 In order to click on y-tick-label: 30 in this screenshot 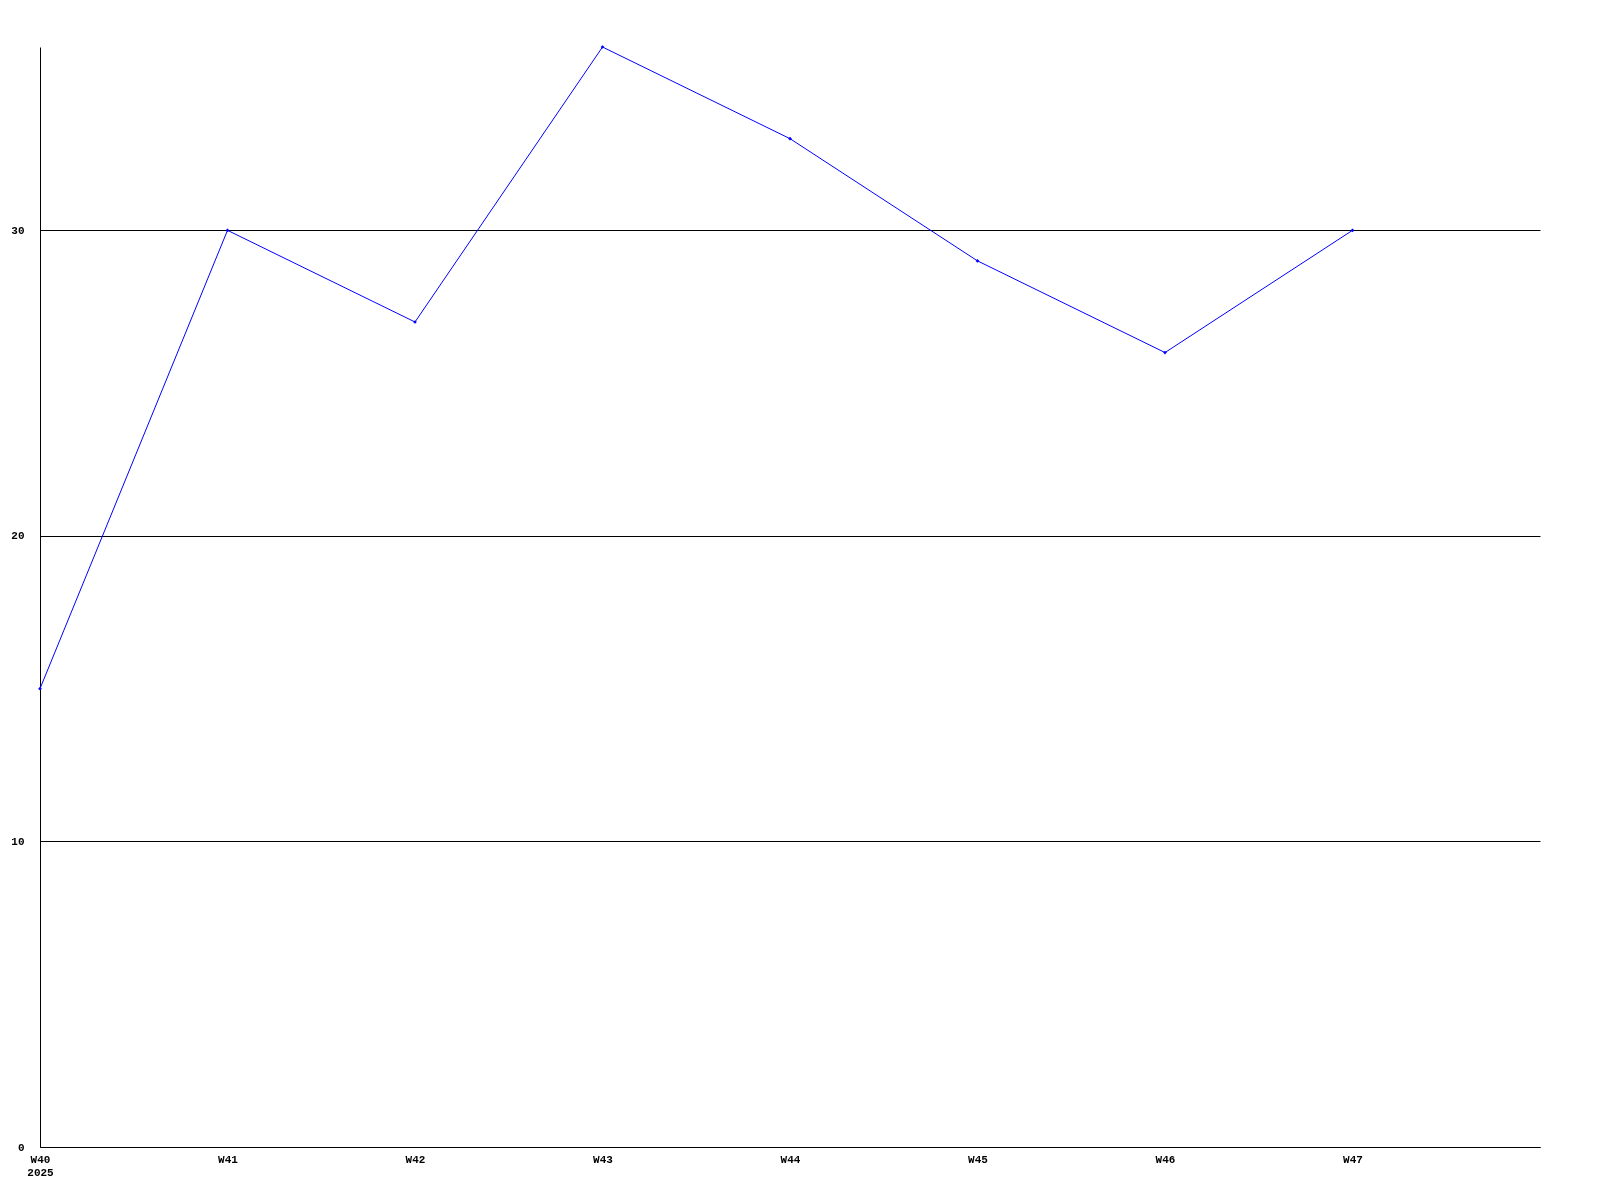, I will do `click(18, 230)`.